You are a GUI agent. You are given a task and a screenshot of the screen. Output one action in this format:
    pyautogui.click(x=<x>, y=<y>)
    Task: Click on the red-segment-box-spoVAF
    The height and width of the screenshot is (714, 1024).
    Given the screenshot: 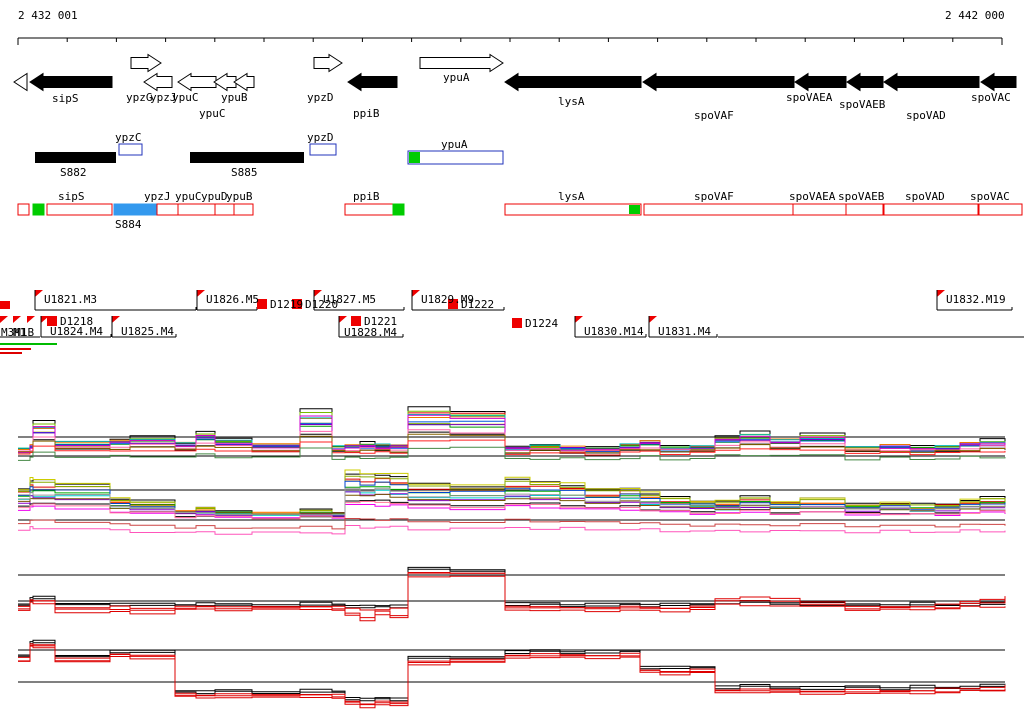 What is the action you would take?
    pyautogui.click(x=718, y=209)
    